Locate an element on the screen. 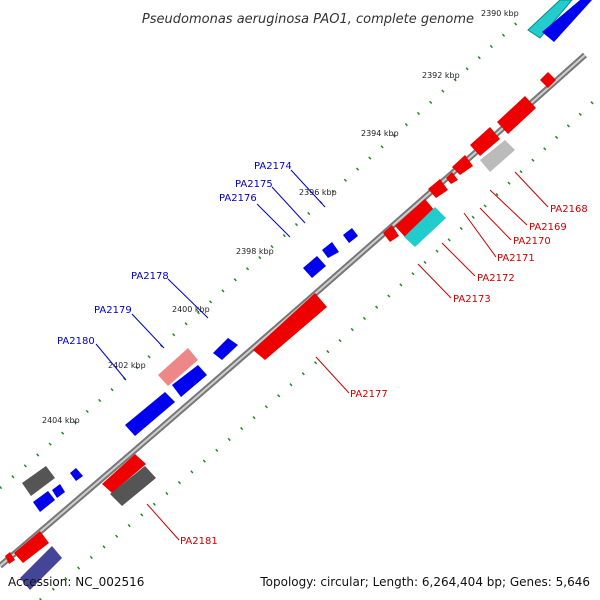 This screenshot has width=600, height=600. reverse-gene-PA2168 is located at coordinates (516, 115).